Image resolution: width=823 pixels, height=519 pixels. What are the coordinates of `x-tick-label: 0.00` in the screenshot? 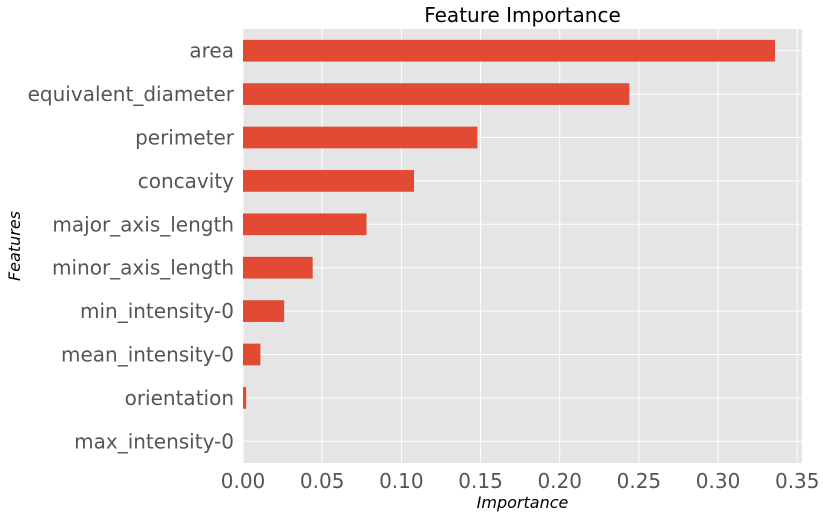 It's located at (243, 481).